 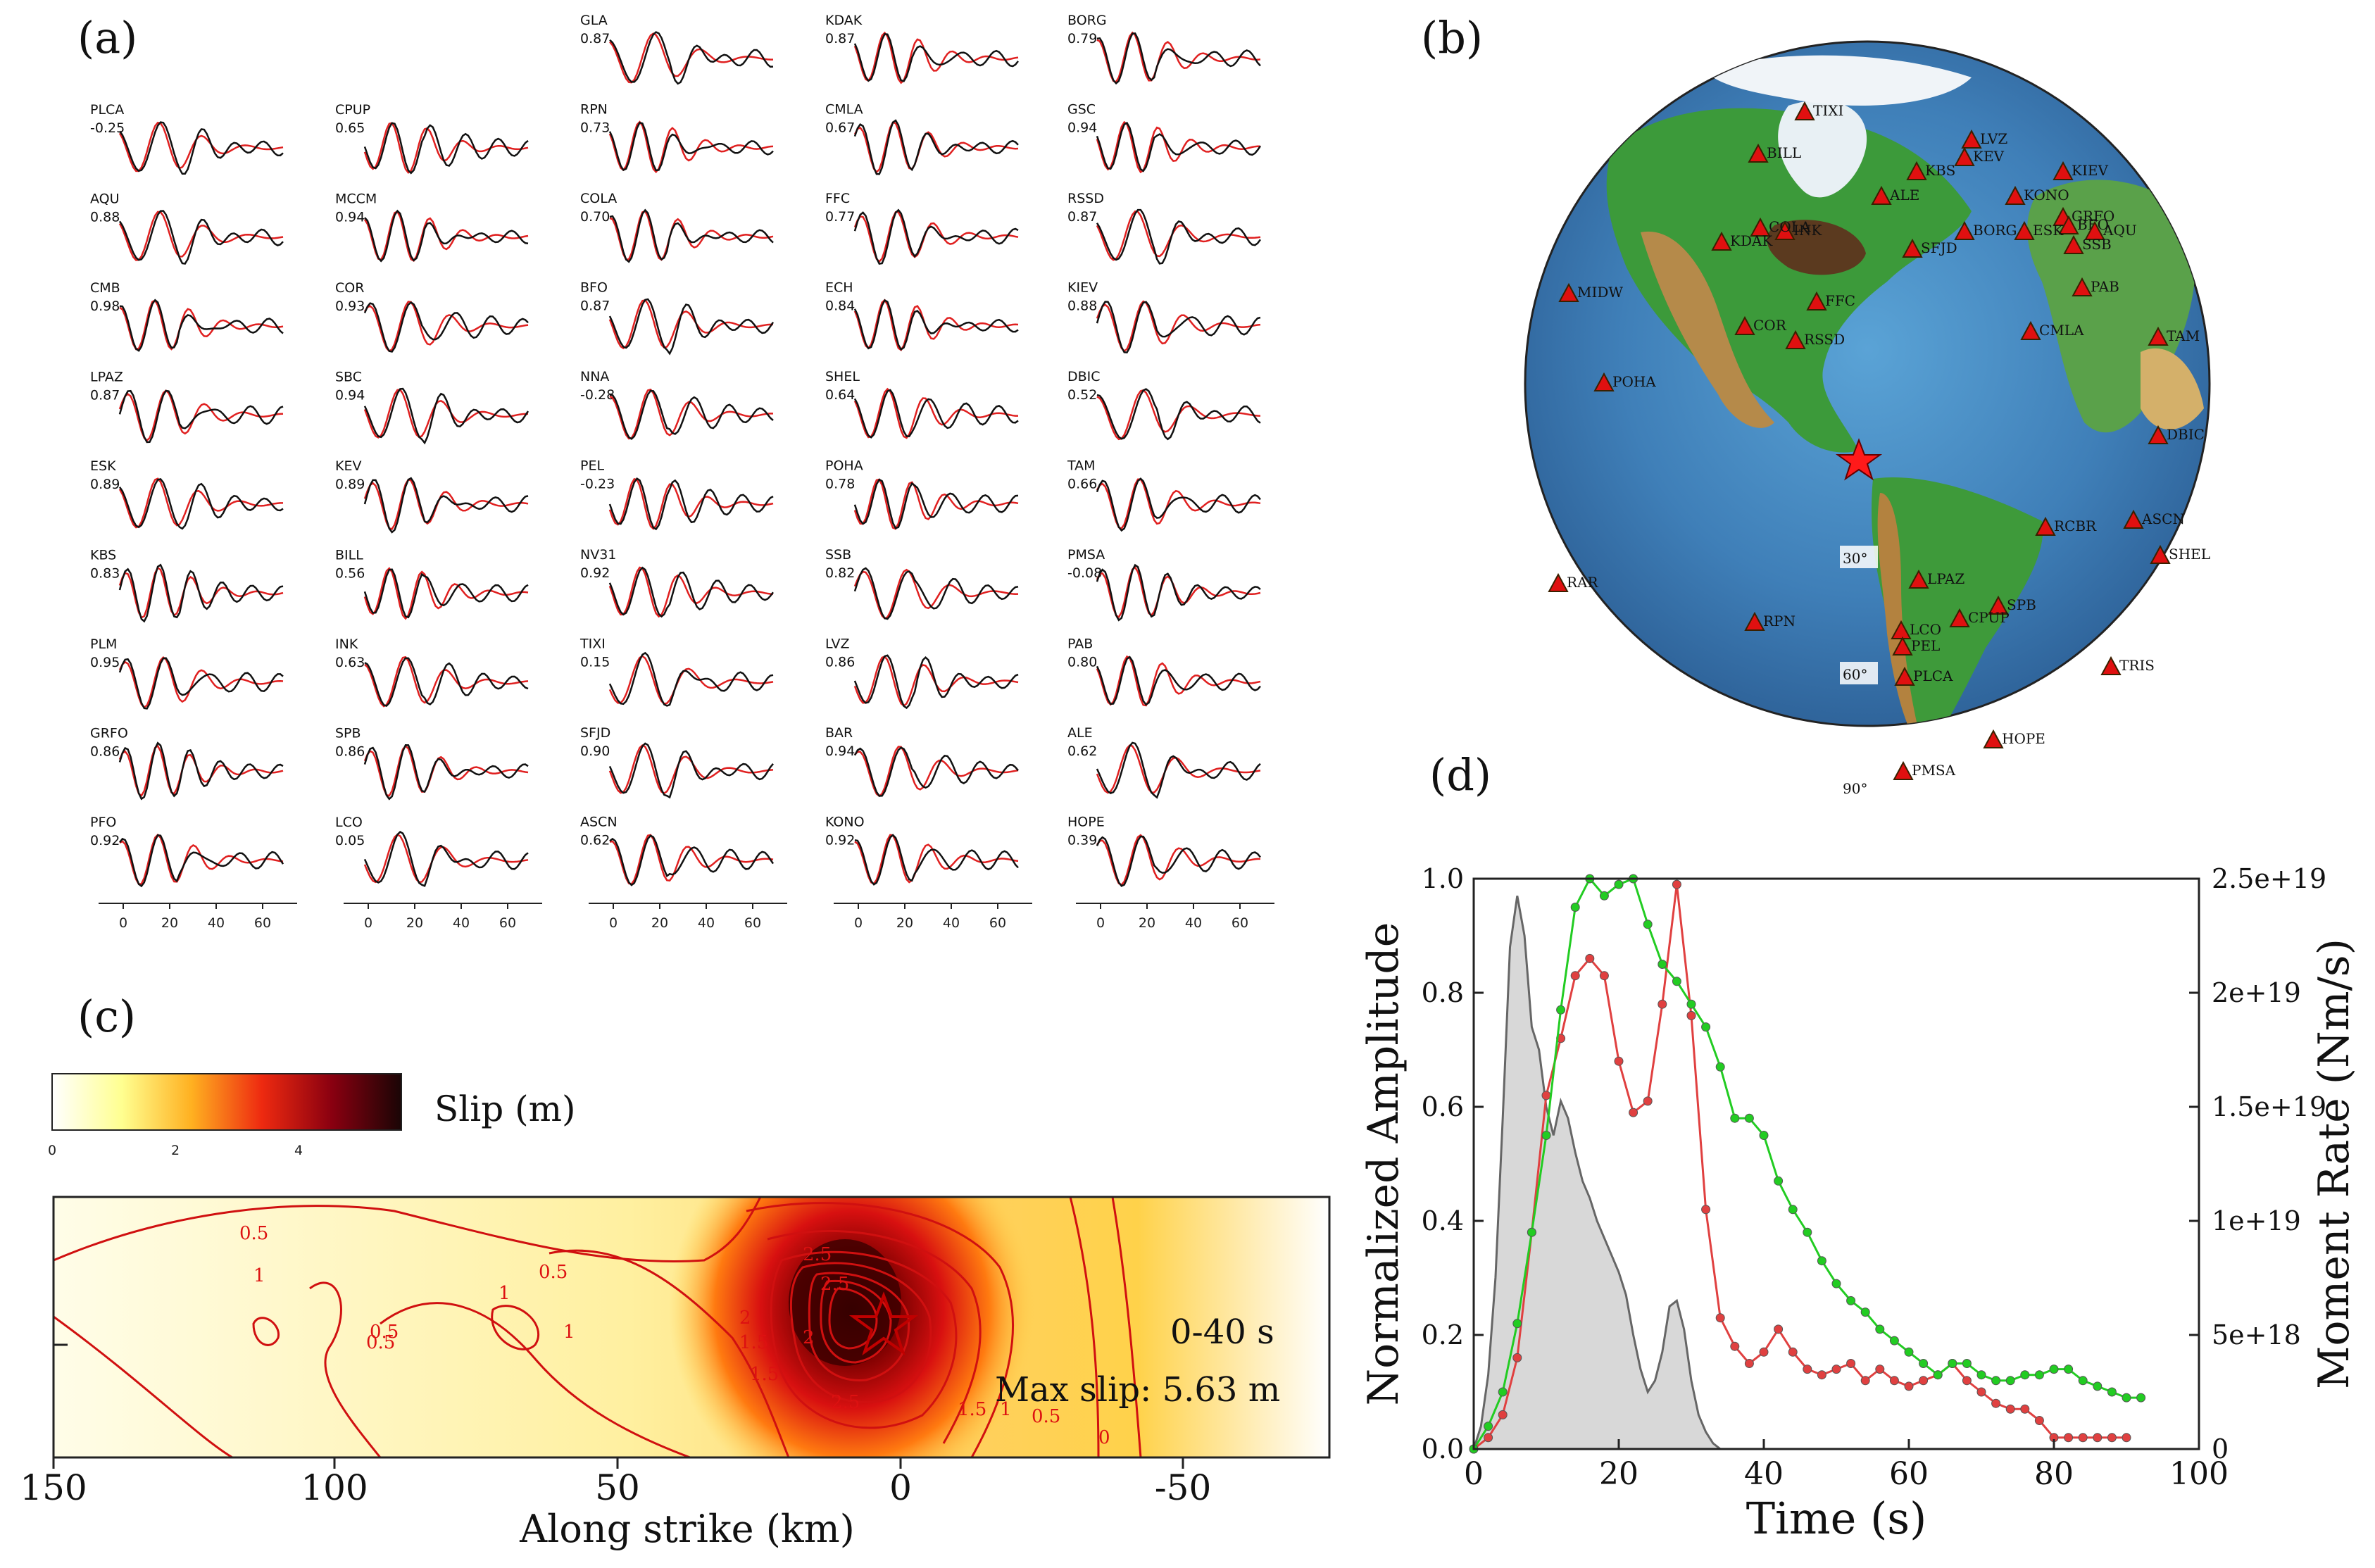 I want to click on station-name: ALE, so click(x=1080, y=733).